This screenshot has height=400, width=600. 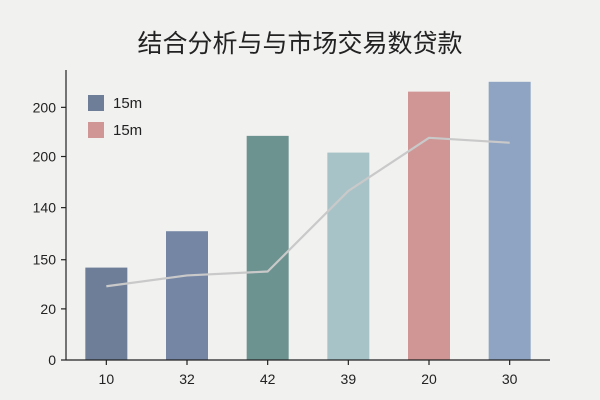 I want to click on legend: 15m 15m, so click(x=115, y=117).